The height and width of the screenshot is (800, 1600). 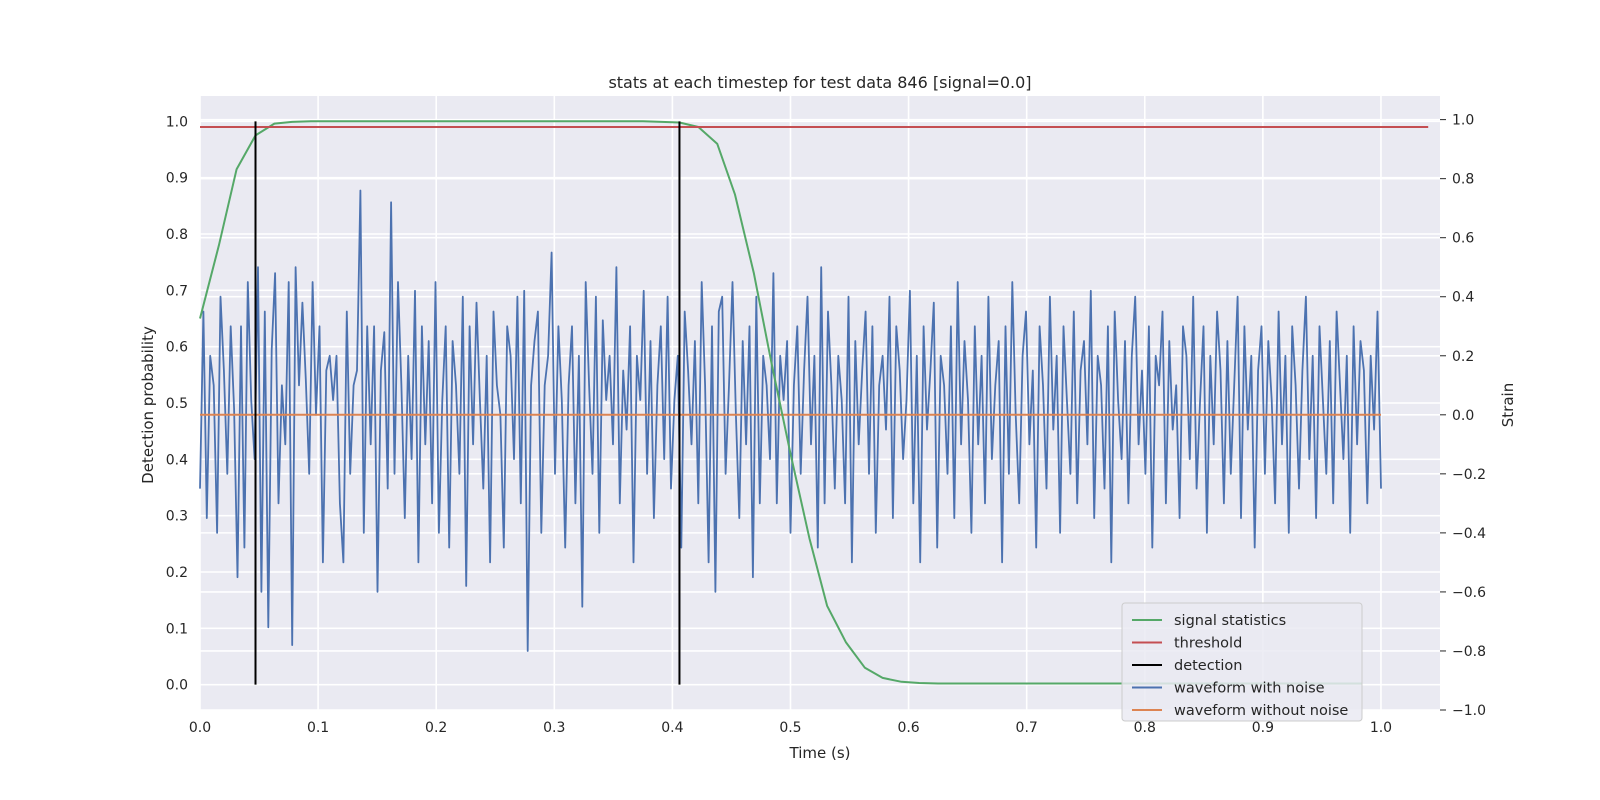 What do you see at coordinates (177, 122) in the screenshot?
I see `y-tick-label: 1.0` at bounding box center [177, 122].